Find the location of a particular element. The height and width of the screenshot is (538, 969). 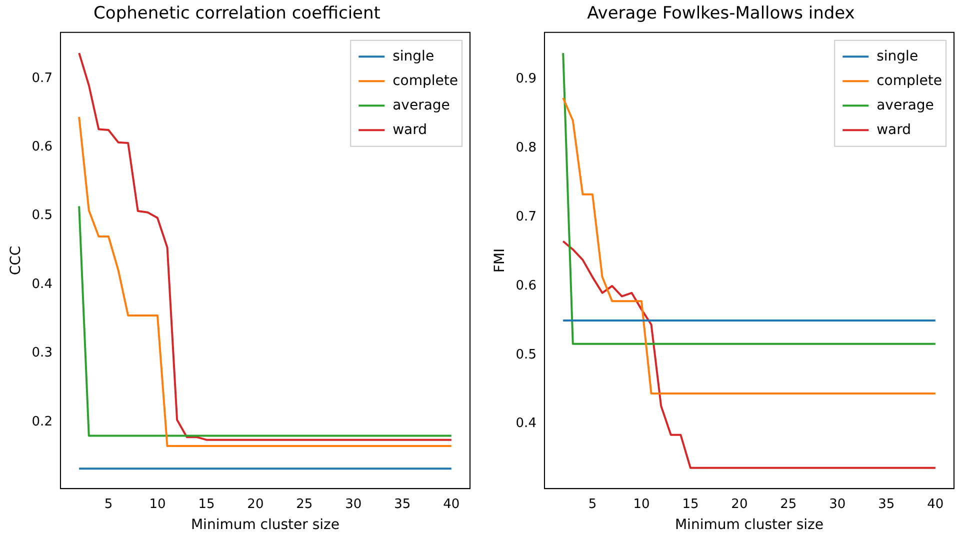

y-tick-label: 0.3 is located at coordinates (42, 353).